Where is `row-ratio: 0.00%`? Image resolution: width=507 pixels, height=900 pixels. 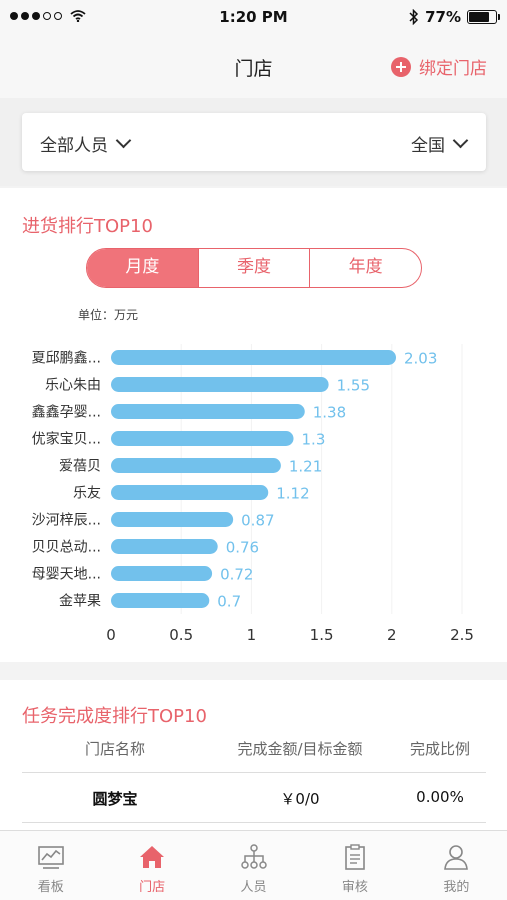
row-ratio: 0.00% is located at coordinates (440, 797).